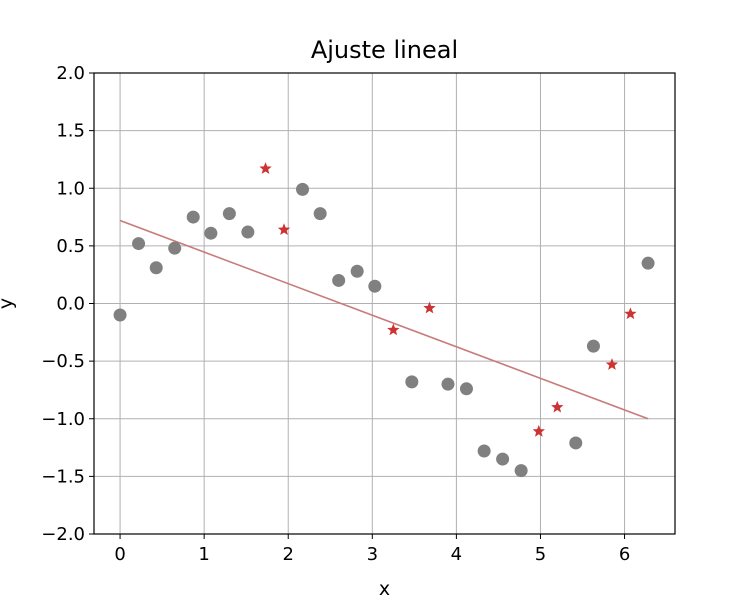  Describe the element at coordinates (63, 361) in the screenshot. I see `y-tick-label: −0.5` at that location.